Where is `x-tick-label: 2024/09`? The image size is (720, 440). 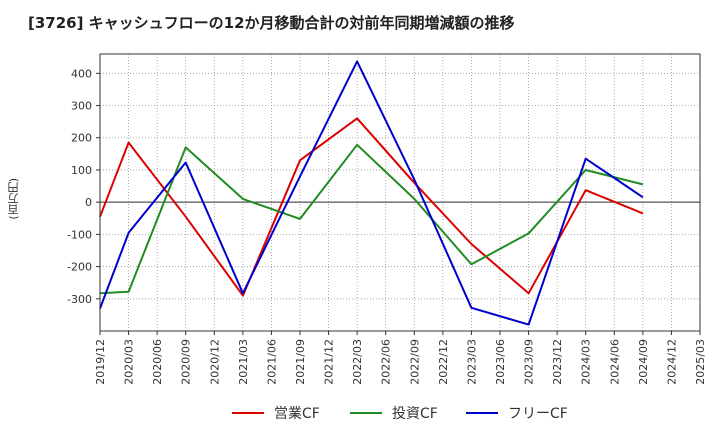
x-tick-label: 2024/09 is located at coordinates (643, 362).